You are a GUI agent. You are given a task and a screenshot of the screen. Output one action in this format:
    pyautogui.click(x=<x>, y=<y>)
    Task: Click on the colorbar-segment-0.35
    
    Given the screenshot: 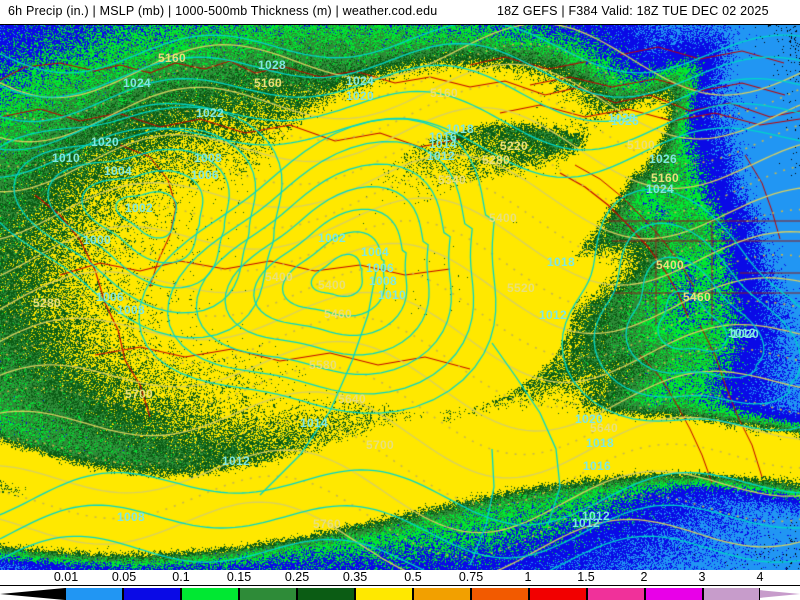 What is the action you would take?
    pyautogui.click(x=384, y=594)
    